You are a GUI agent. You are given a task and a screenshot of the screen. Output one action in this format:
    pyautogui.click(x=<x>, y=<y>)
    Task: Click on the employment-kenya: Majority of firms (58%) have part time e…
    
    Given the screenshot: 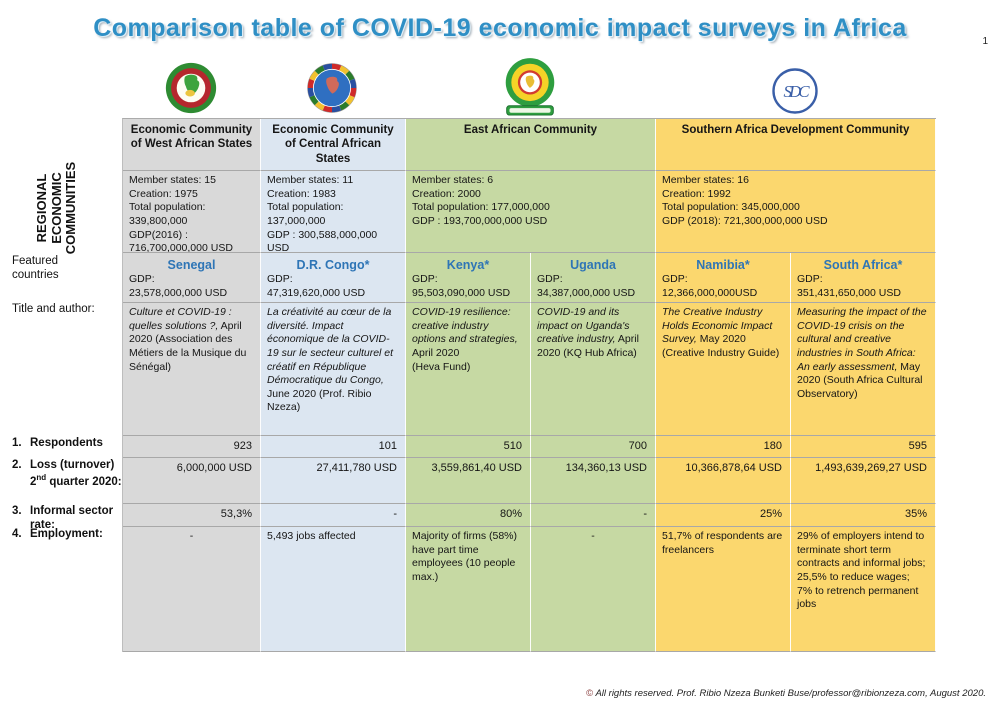 What is the action you would take?
    pyautogui.click(x=468, y=589)
    